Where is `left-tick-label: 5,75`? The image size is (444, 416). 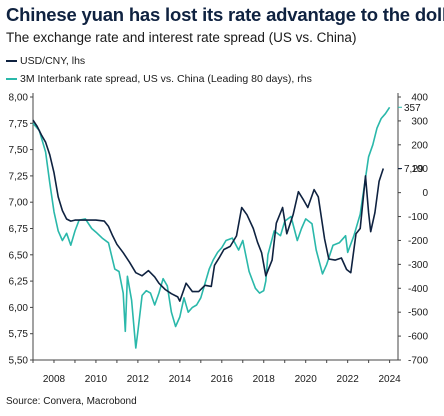
left-tick-label: 5,75 is located at coordinates (19, 334).